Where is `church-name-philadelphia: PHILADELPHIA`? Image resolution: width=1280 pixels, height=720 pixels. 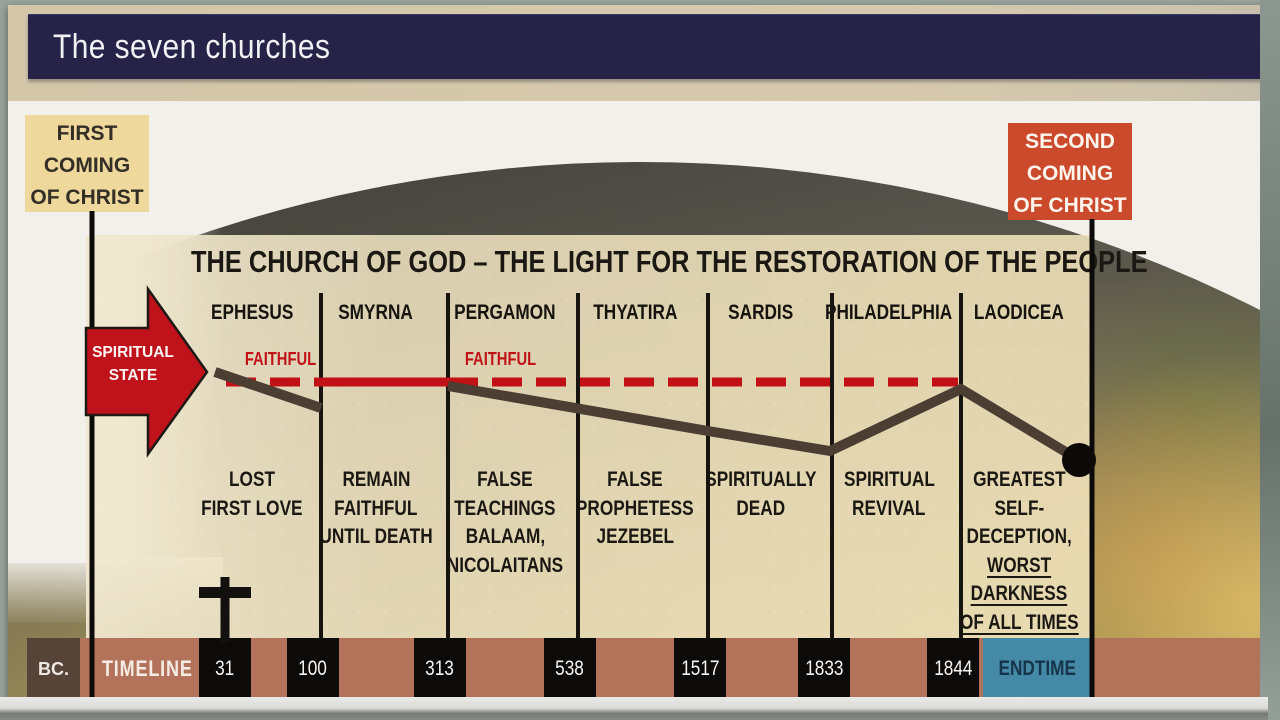
church-name-philadelphia: PHILADELPHIA is located at coordinates (889, 313).